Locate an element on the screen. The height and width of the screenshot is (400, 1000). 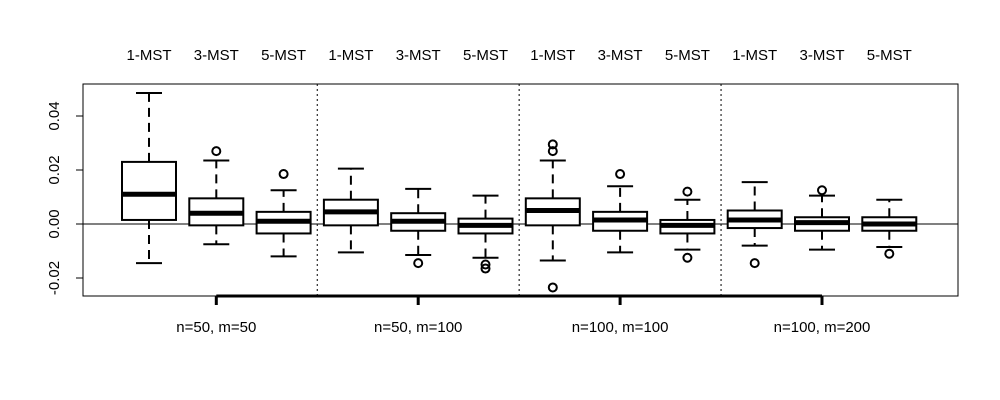
group-label: n=50, m=100 is located at coordinates (418, 327).